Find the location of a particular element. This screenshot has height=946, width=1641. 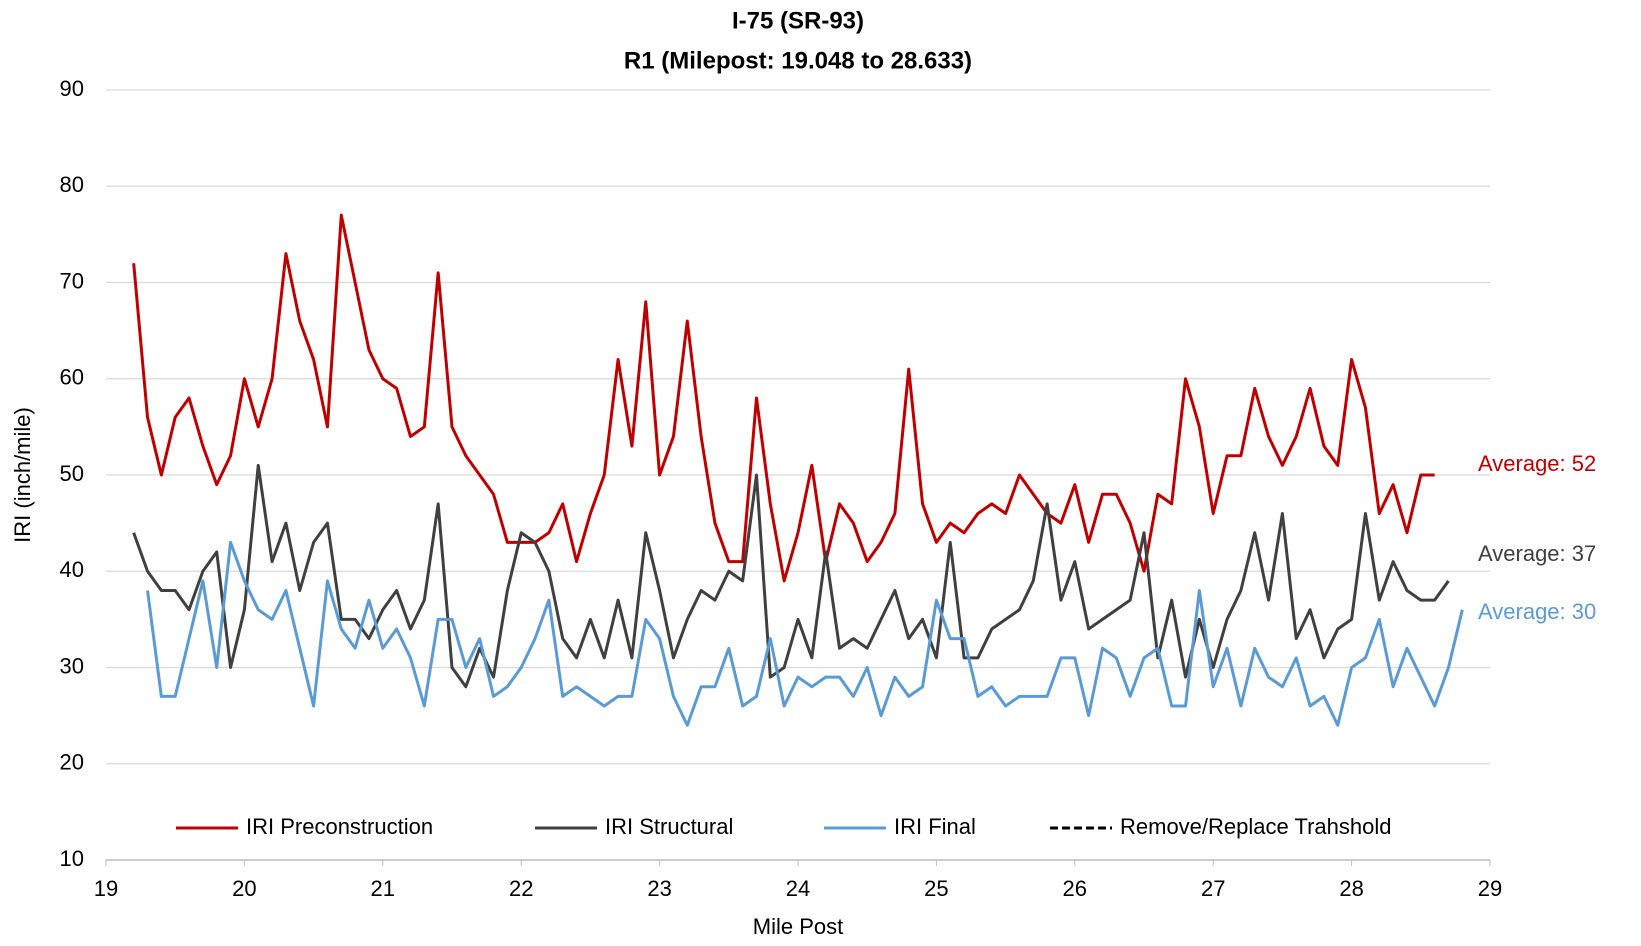

average-annotation: Average: 30 is located at coordinates (1537, 611).